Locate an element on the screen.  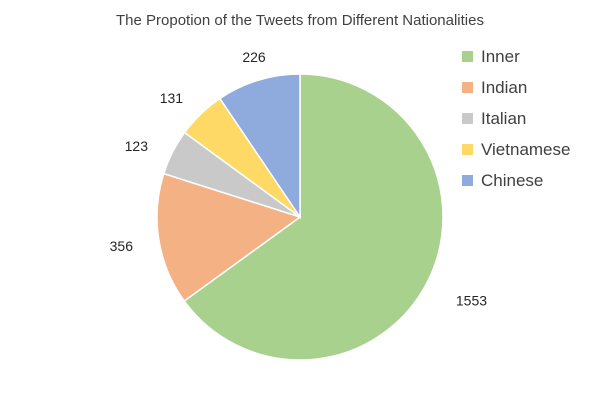
data-label-vietnamese: 131 is located at coordinates (172, 98).